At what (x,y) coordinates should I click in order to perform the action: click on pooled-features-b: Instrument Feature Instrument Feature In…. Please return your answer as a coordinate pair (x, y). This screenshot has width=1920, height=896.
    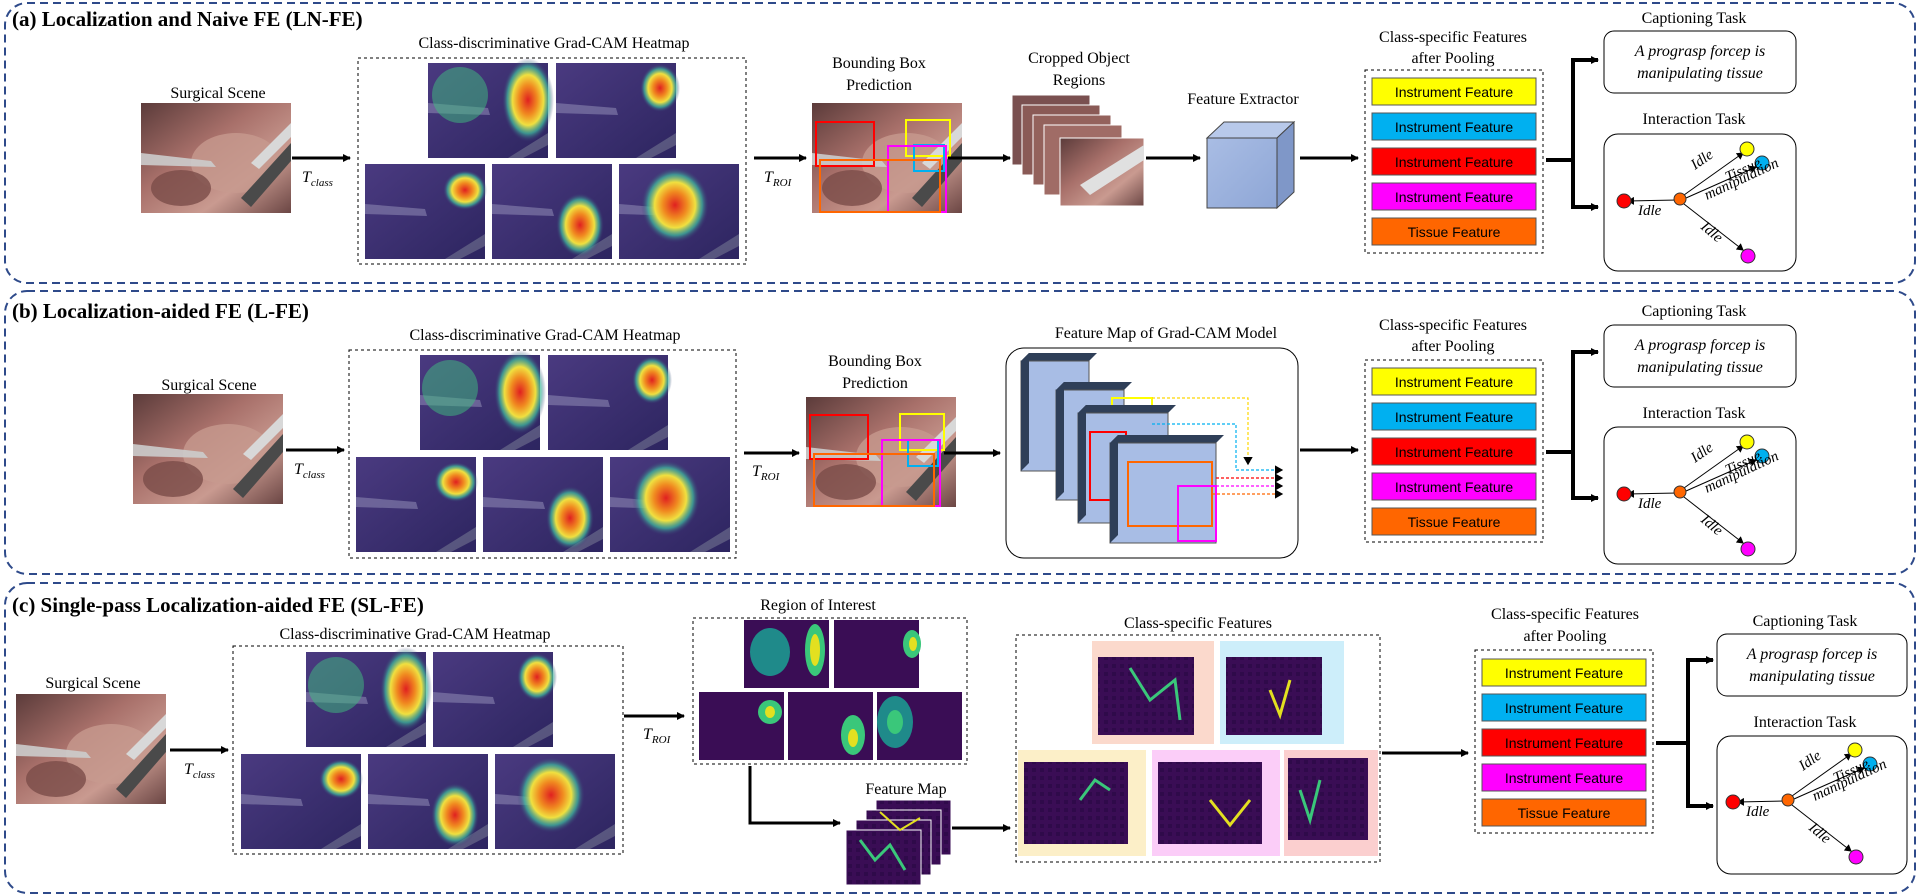
    Looking at the image, I should click on (1454, 451).